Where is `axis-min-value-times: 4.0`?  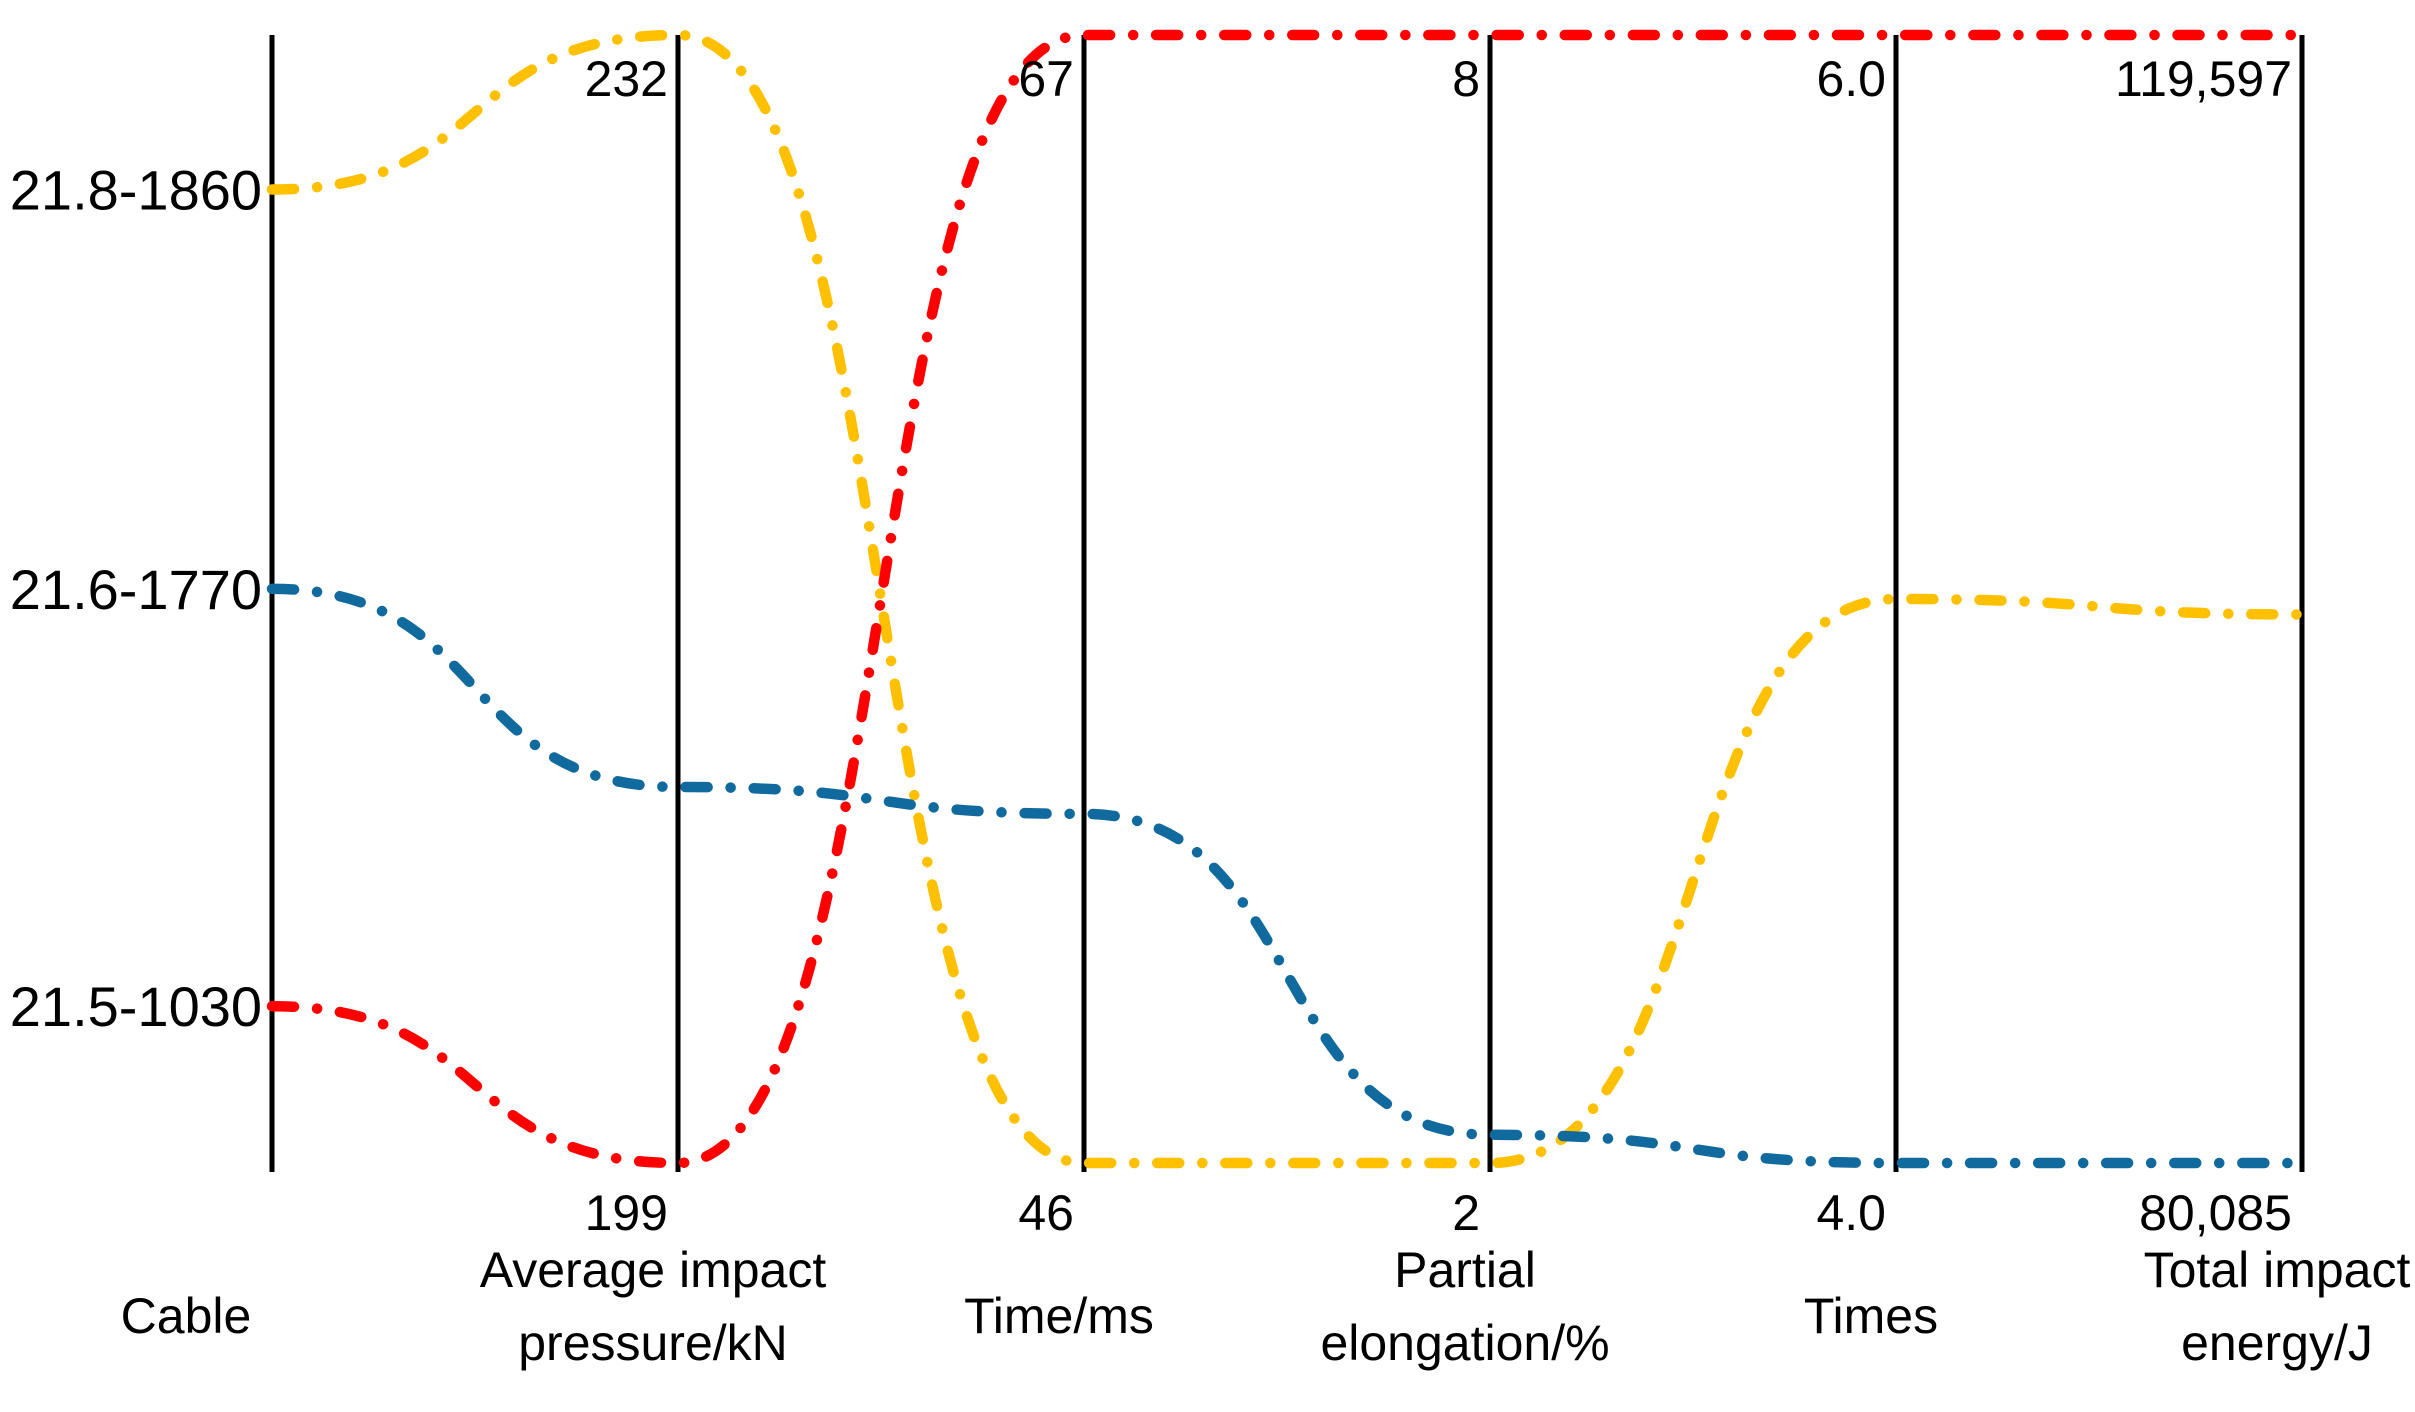 axis-min-value-times: 4.0 is located at coordinates (1851, 1213).